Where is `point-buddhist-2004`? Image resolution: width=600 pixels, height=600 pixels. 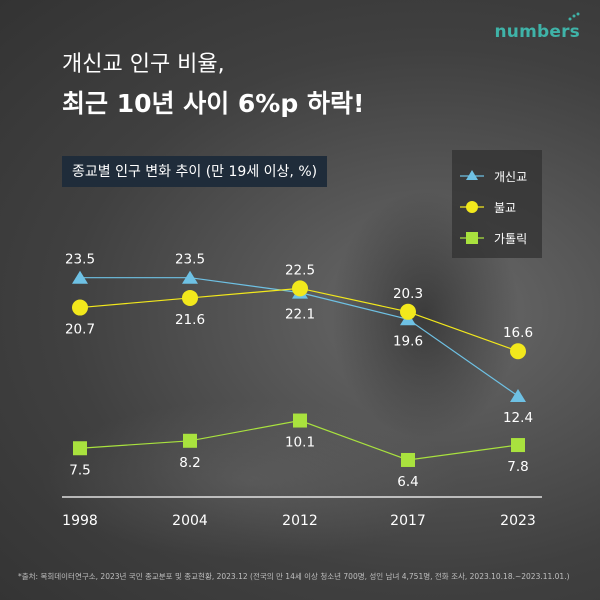
point-buddhist-2004 is located at coordinates (190, 297).